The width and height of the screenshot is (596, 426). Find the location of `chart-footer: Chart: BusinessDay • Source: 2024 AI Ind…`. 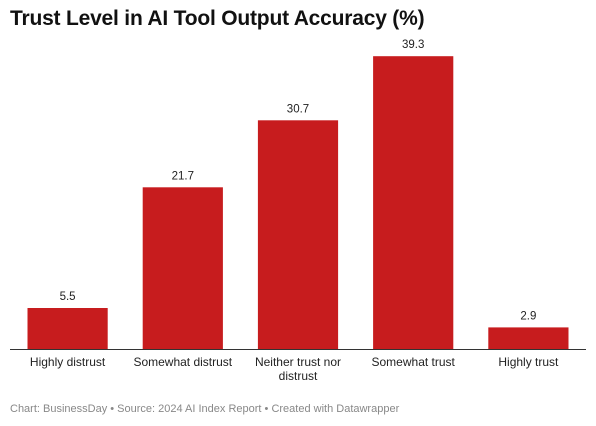

chart-footer: Chart: BusinessDay • Source: 2024 AI Ind… is located at coordinates (205, 409).